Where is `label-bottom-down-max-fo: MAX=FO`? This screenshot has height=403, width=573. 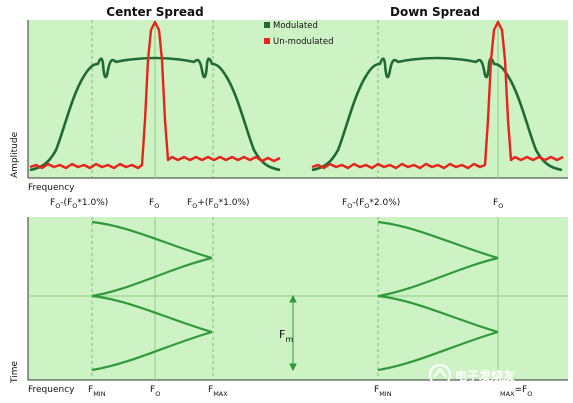
label-bottom-down-max-fo: MAX=FO is located at coordinates (516, 391).